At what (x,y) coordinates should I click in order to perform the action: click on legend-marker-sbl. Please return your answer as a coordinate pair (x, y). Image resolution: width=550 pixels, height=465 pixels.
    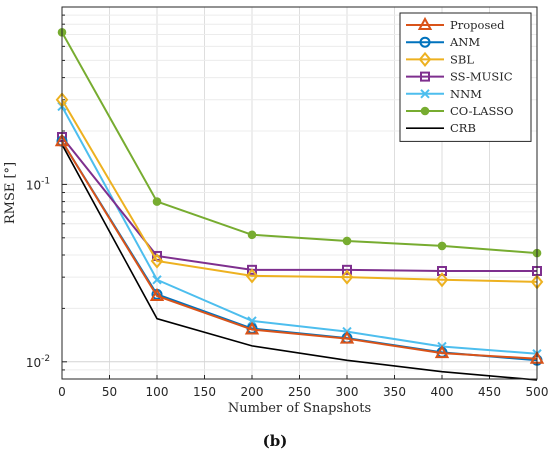
    Looking at the image, I should click on (425, 59).